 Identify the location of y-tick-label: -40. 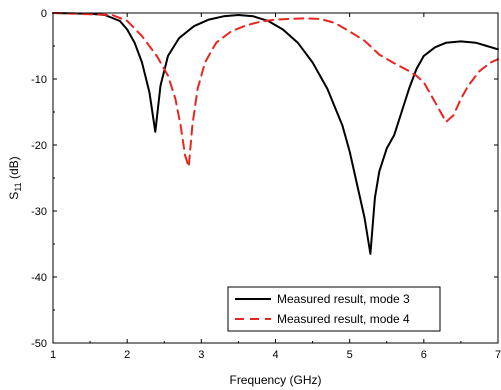
(39, 278).